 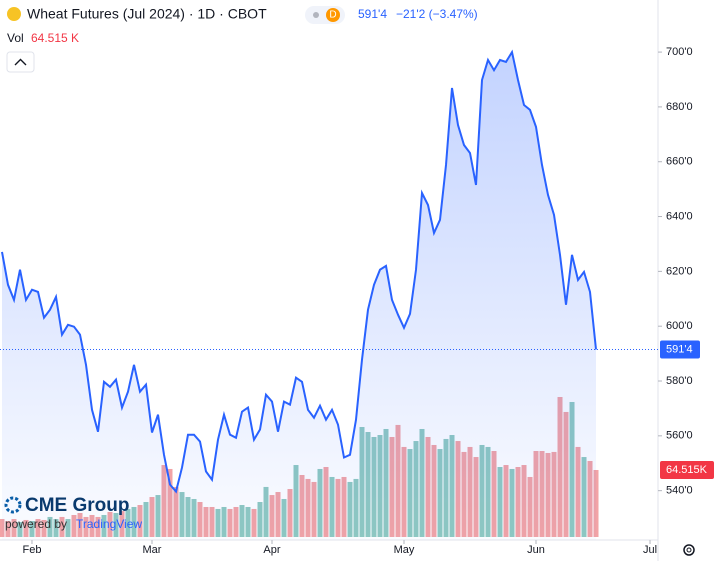 I want to click on settings-icon-inner, so click(x=689, y=550).